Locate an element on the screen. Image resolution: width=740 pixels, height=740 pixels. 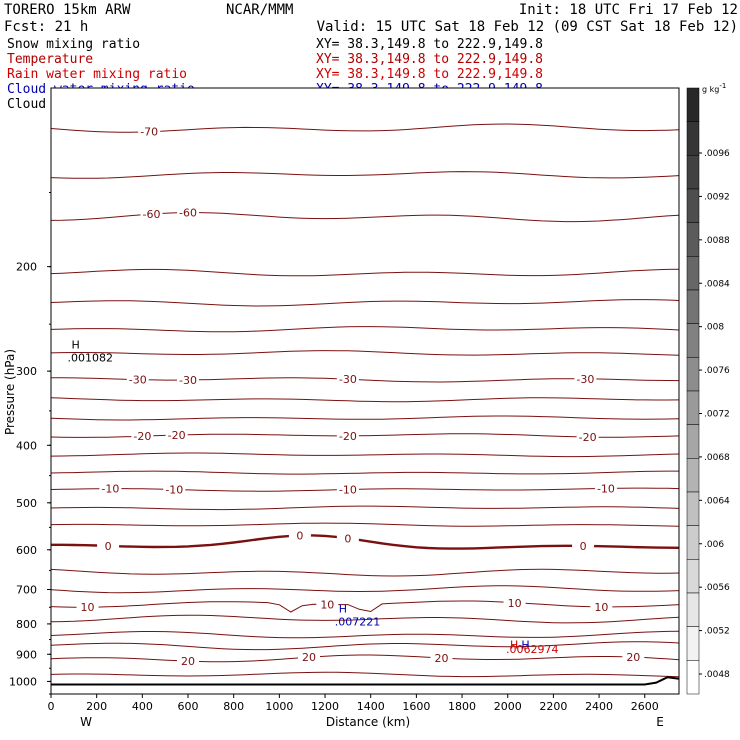
y-tick-label: 800 is located at coordinates (26, 624).